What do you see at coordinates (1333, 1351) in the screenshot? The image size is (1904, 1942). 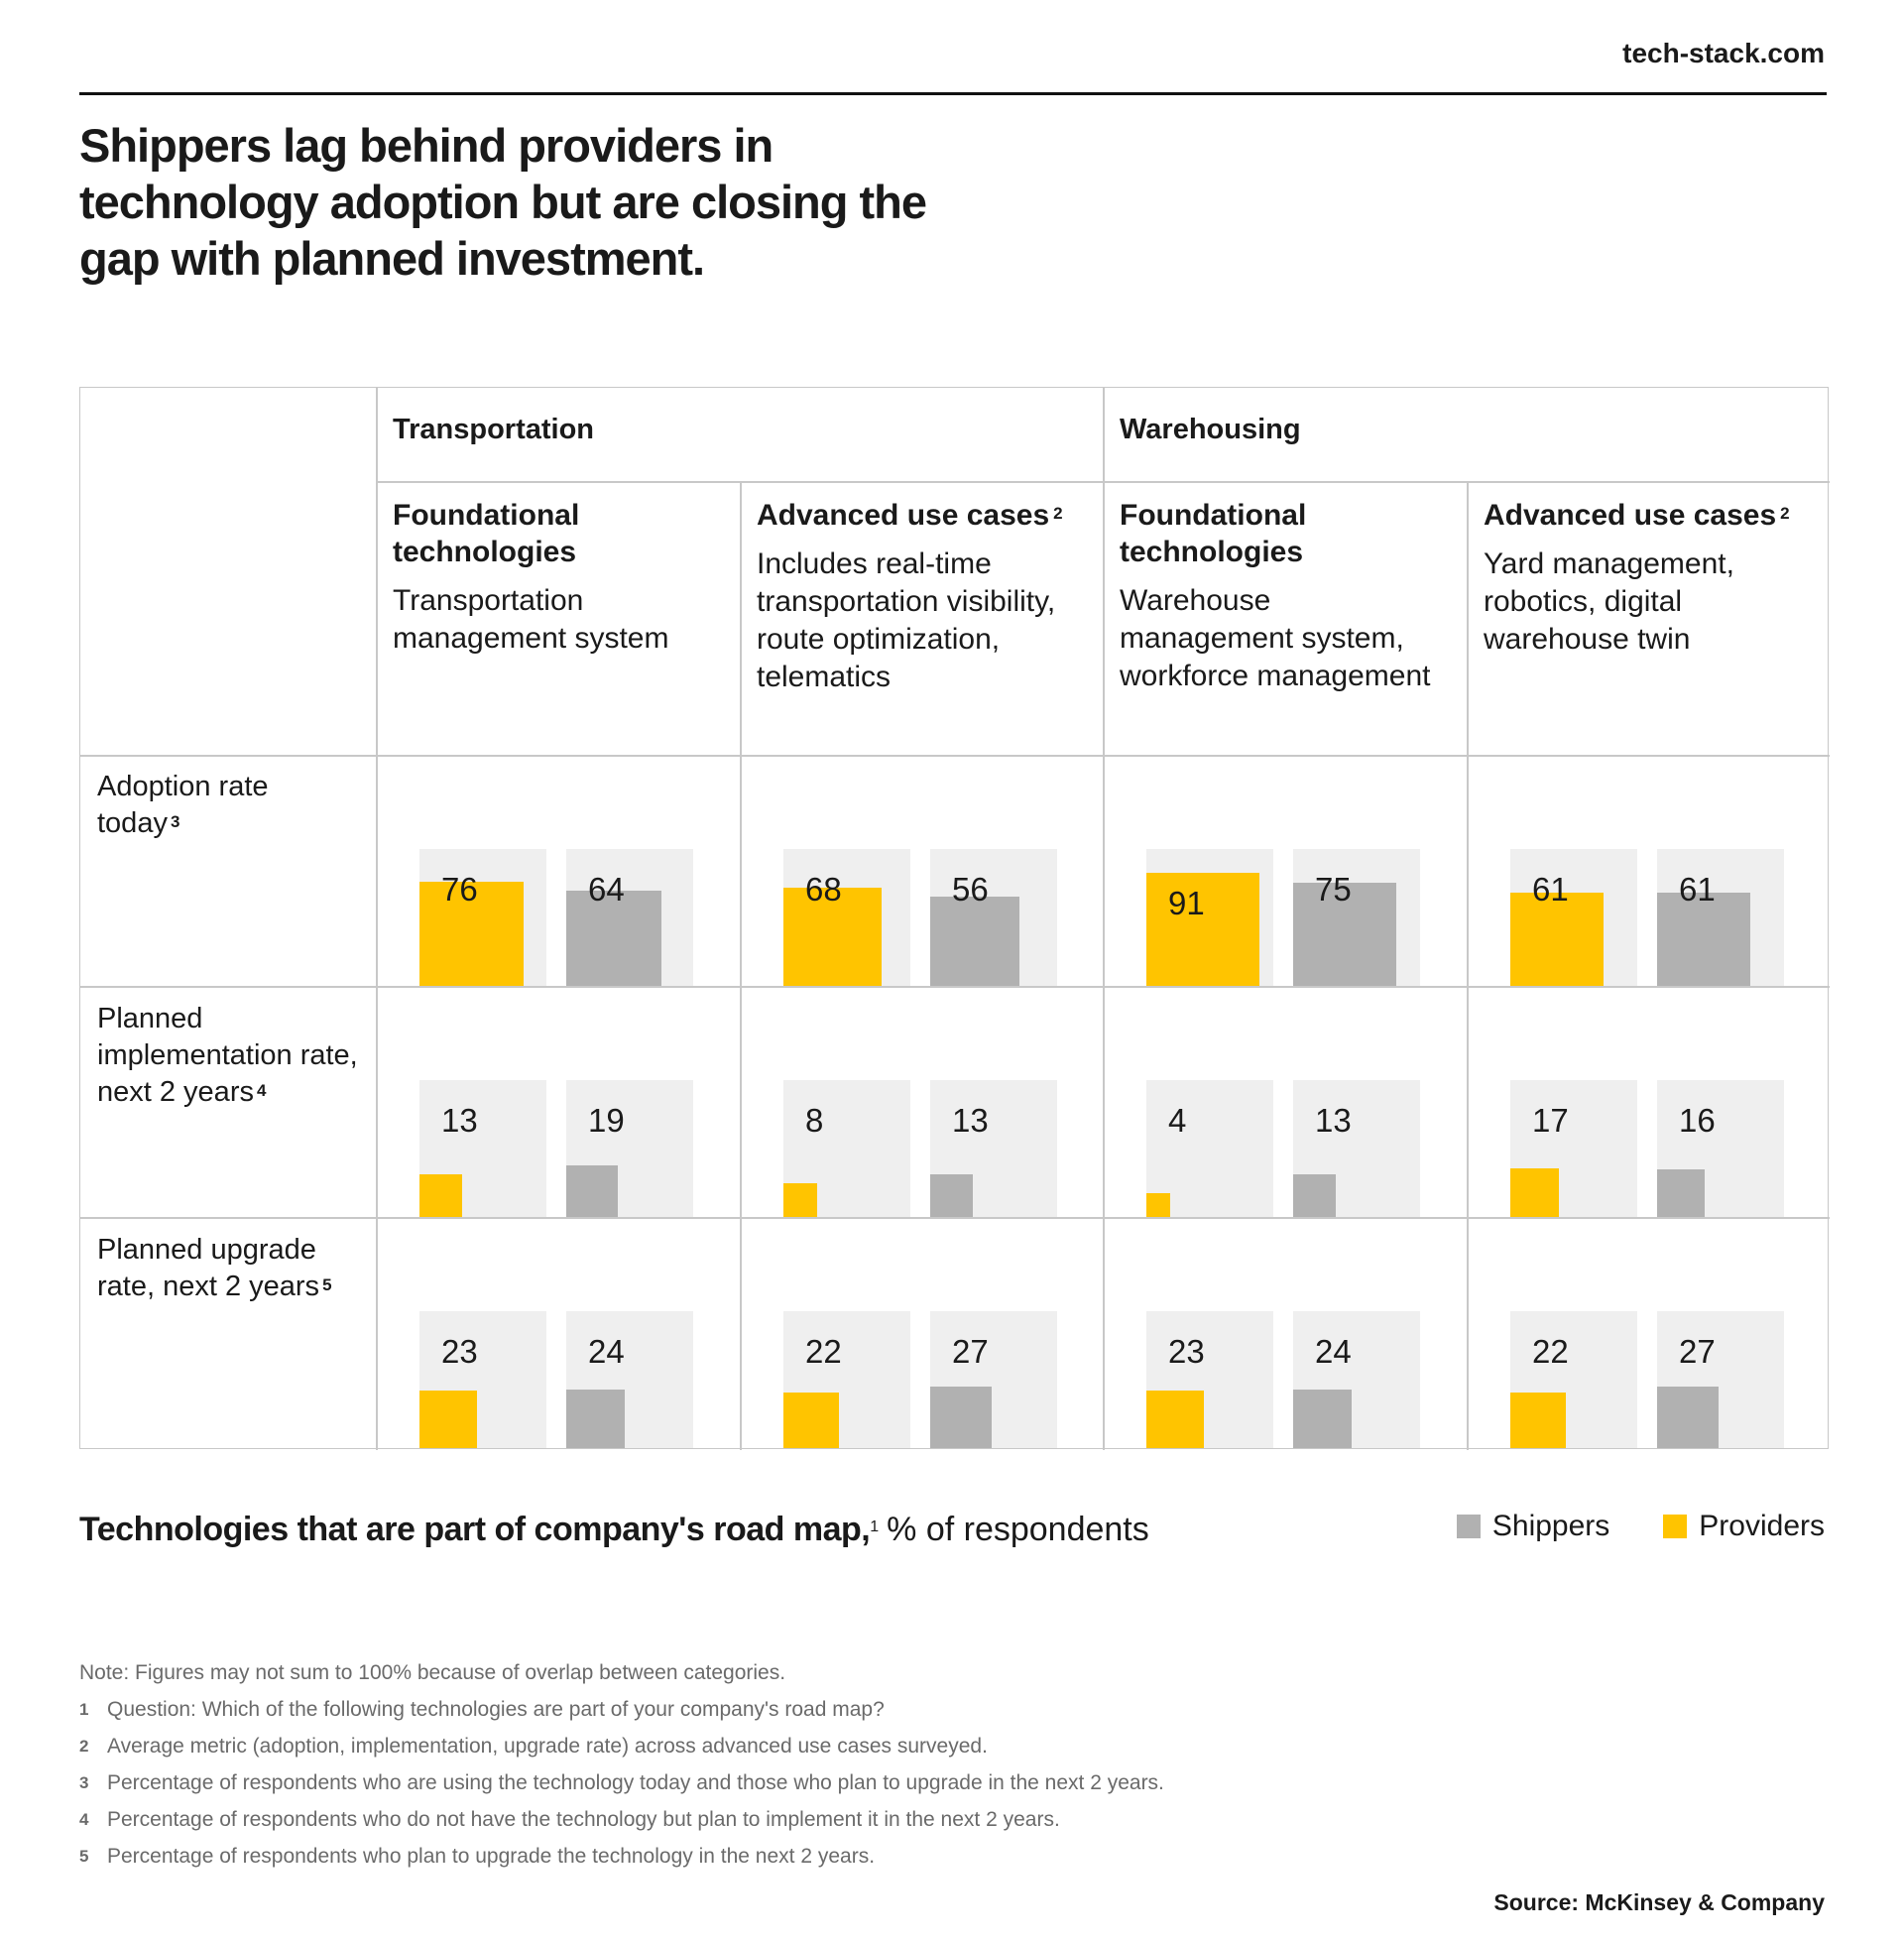 I see `shippers-2-2-value-label: 24` at bounding box center [1333, 1351].